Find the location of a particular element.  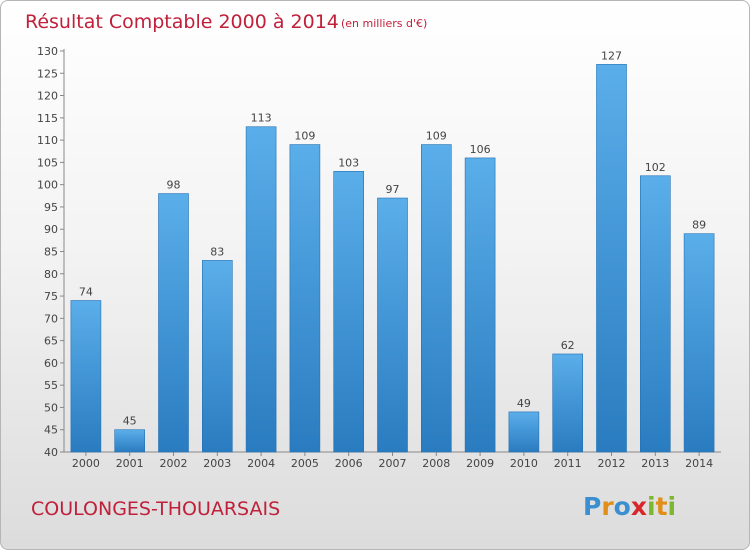

data-label: 113 is located at coordinates (261, 118).